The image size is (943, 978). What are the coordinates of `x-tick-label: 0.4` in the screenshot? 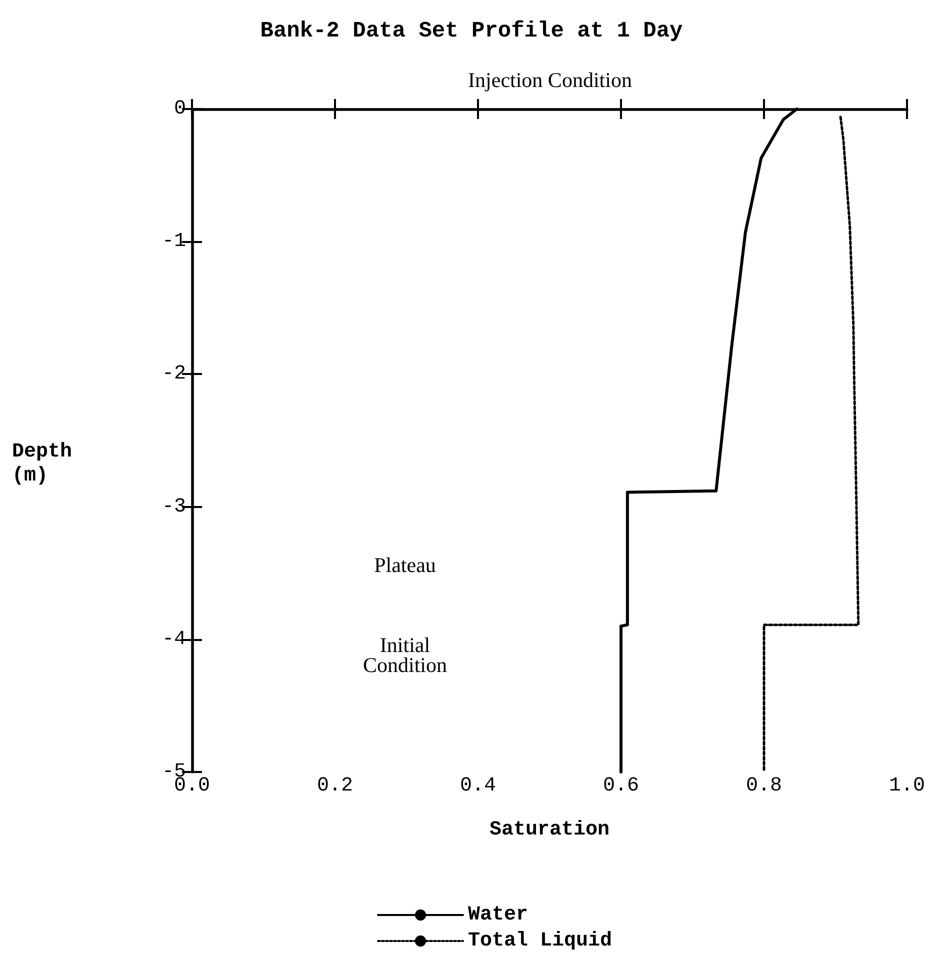 It's located at (478, 786).